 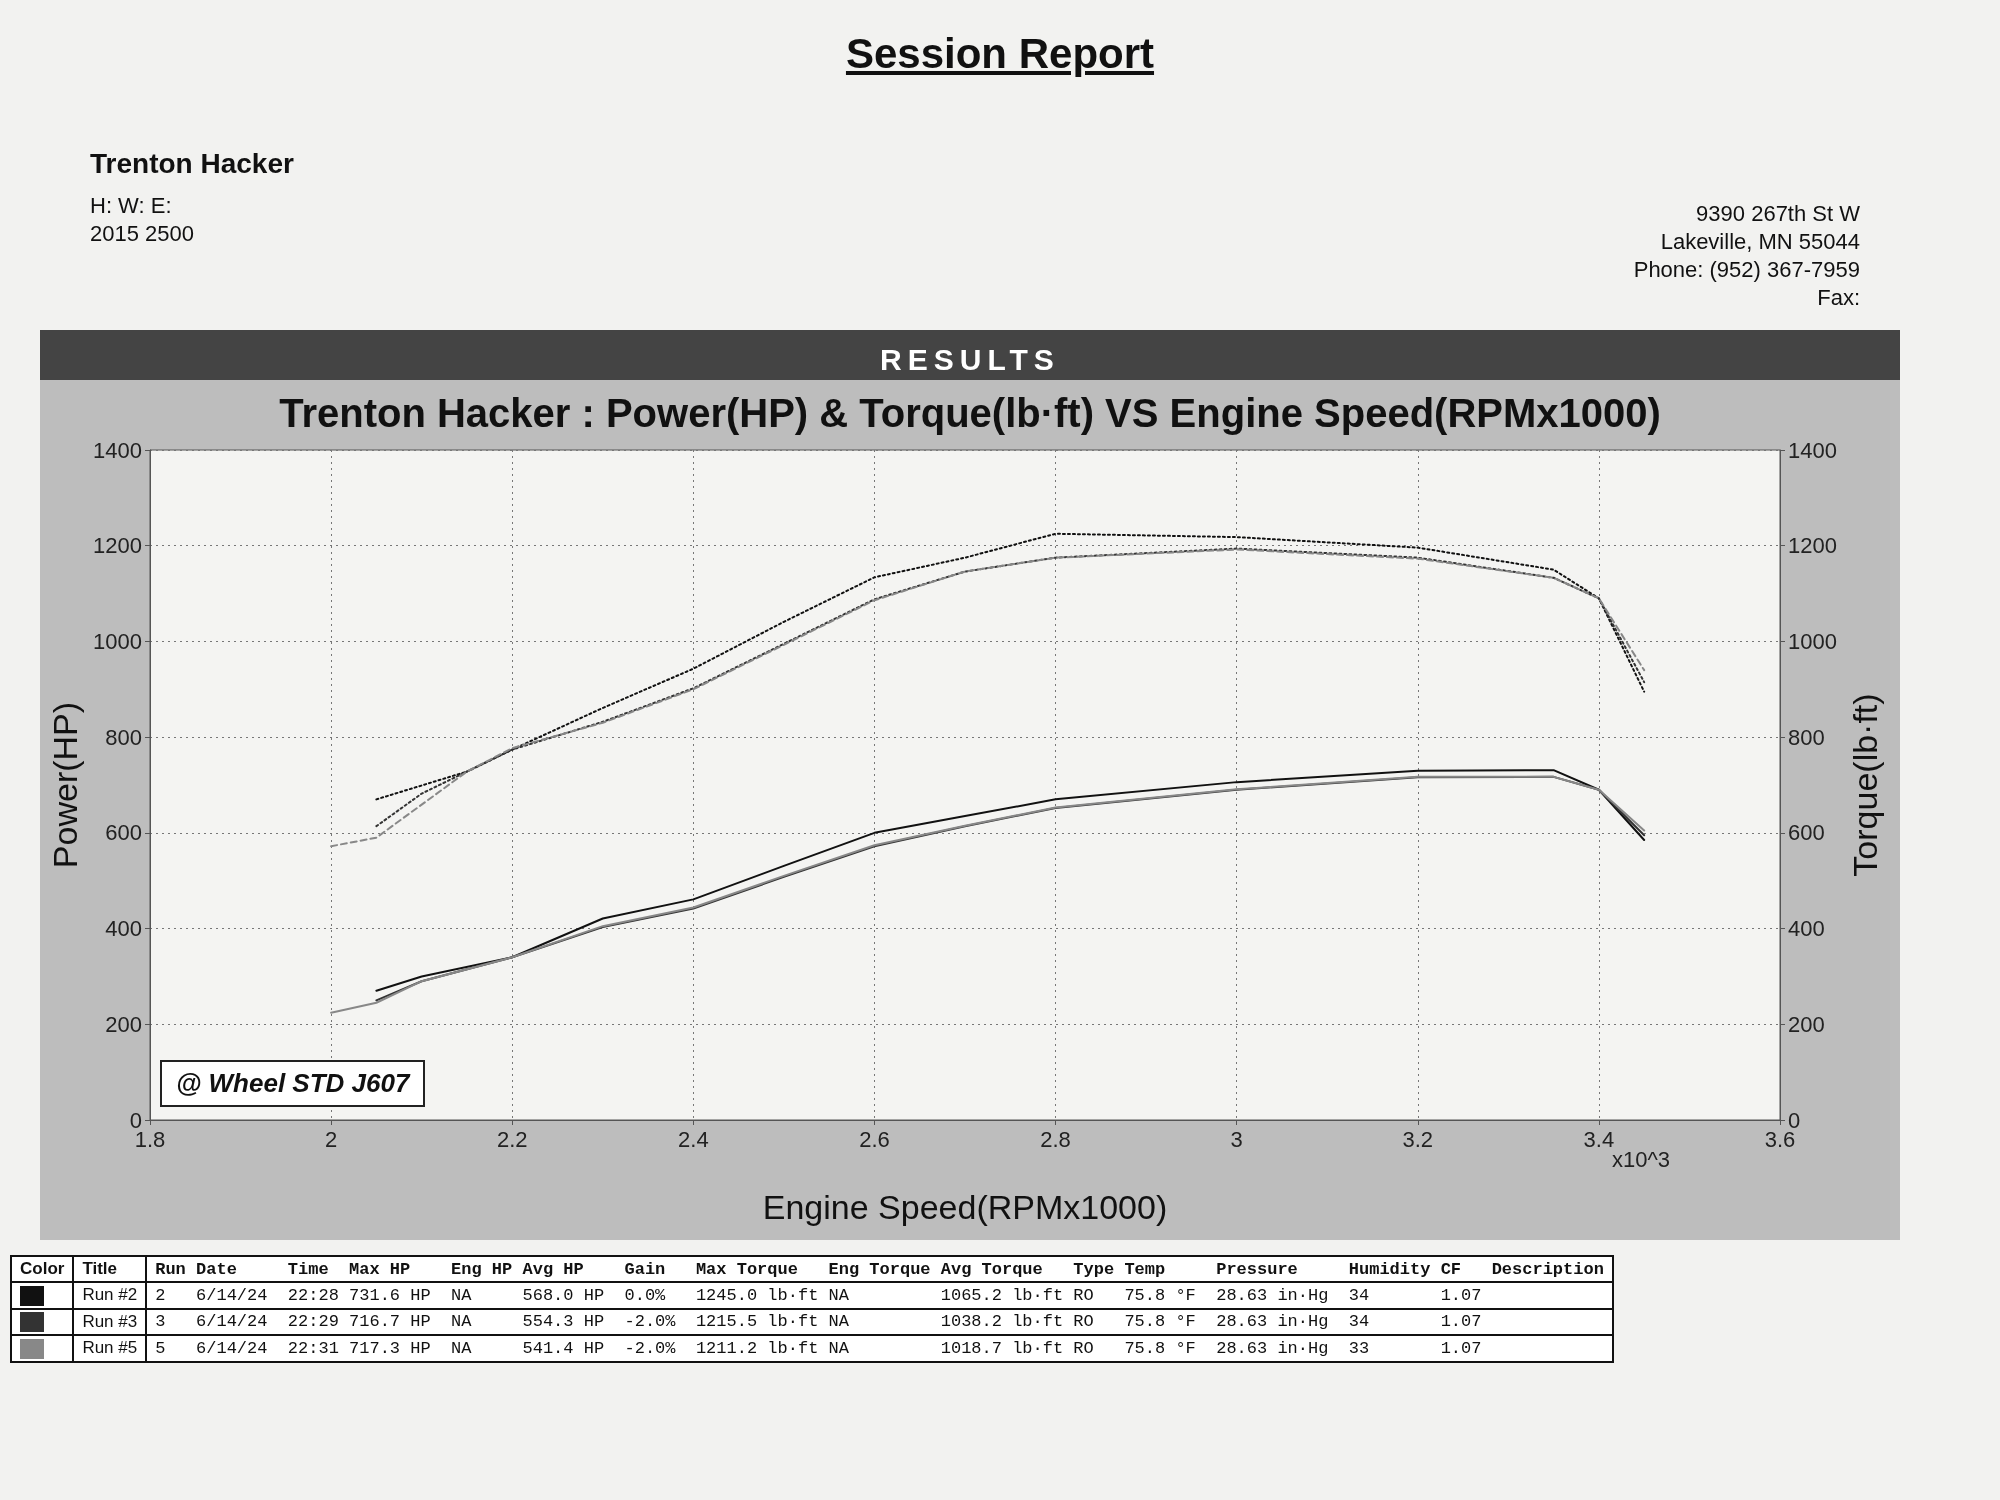 I want to click on chart-title: Session Report, so click(x=1000, y=54).